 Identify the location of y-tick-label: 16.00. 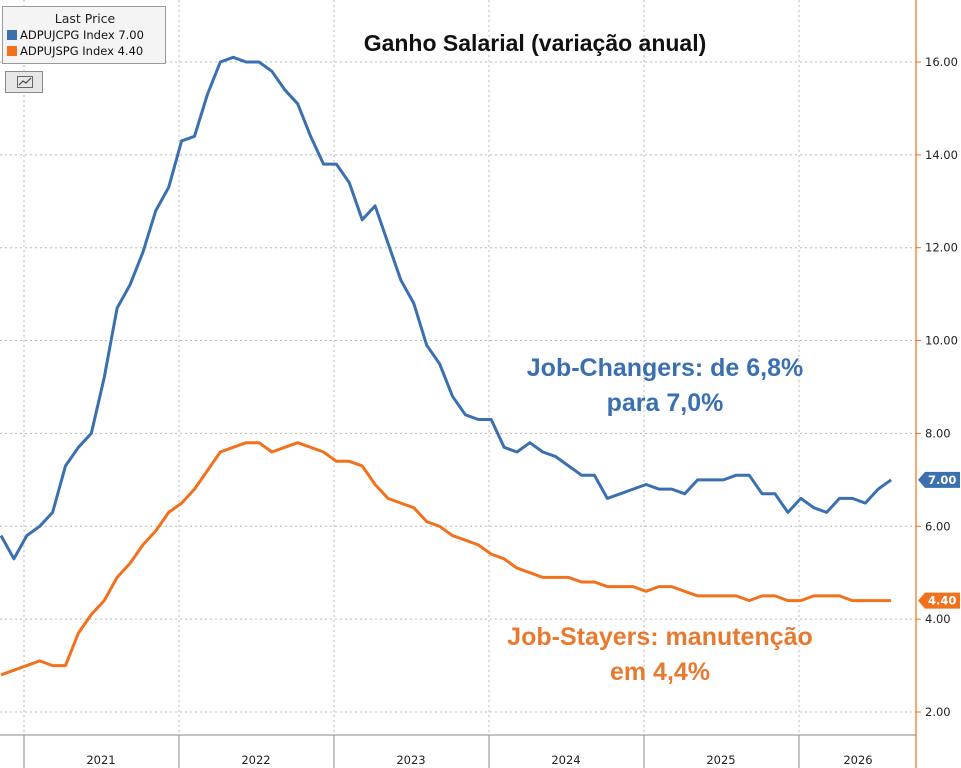
(941, 62).